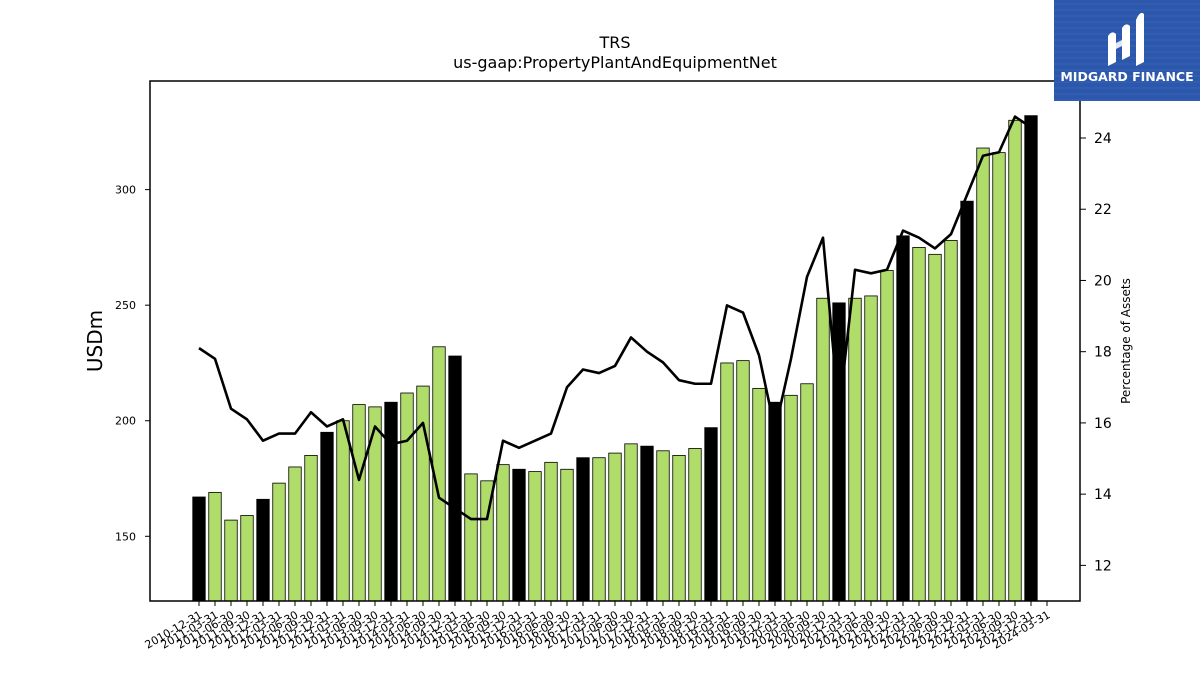 The image size is (1200, 675). What do you see at coordinates (1103, 353) in the screenshot?
I see `y2-tick-label: 18` at bounding box center [1103, 353].